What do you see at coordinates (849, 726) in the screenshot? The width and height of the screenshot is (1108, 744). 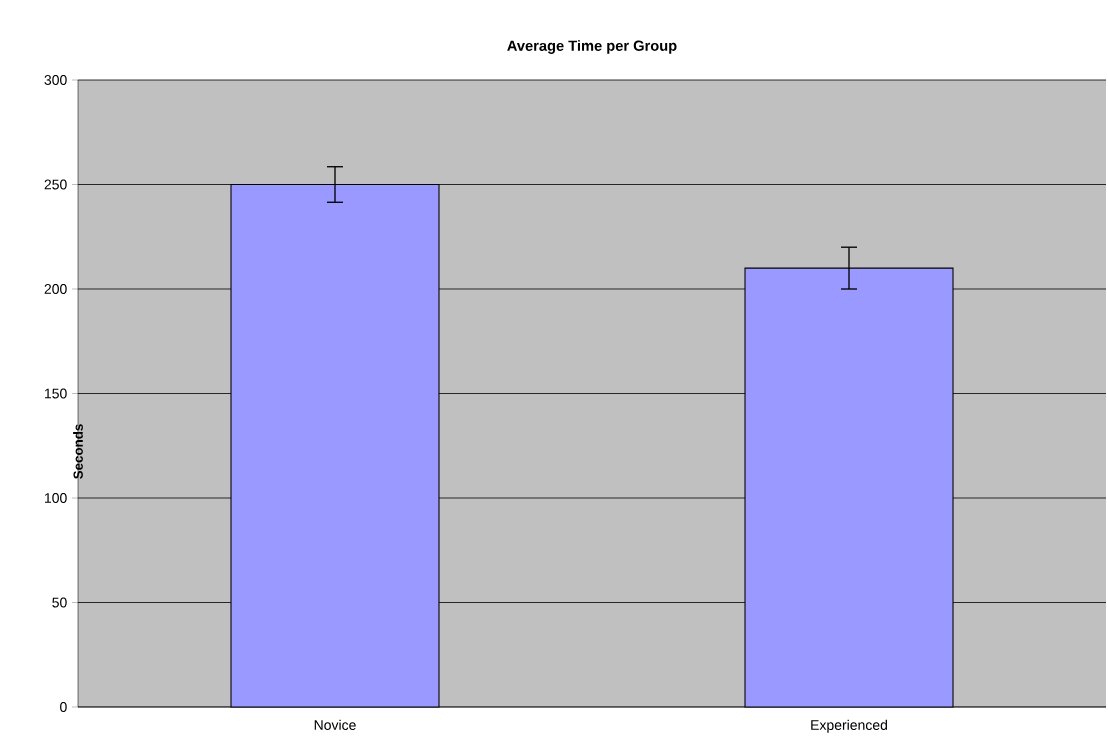 I see `x-tick-label: Experienced` at bounding box center [849, 726].